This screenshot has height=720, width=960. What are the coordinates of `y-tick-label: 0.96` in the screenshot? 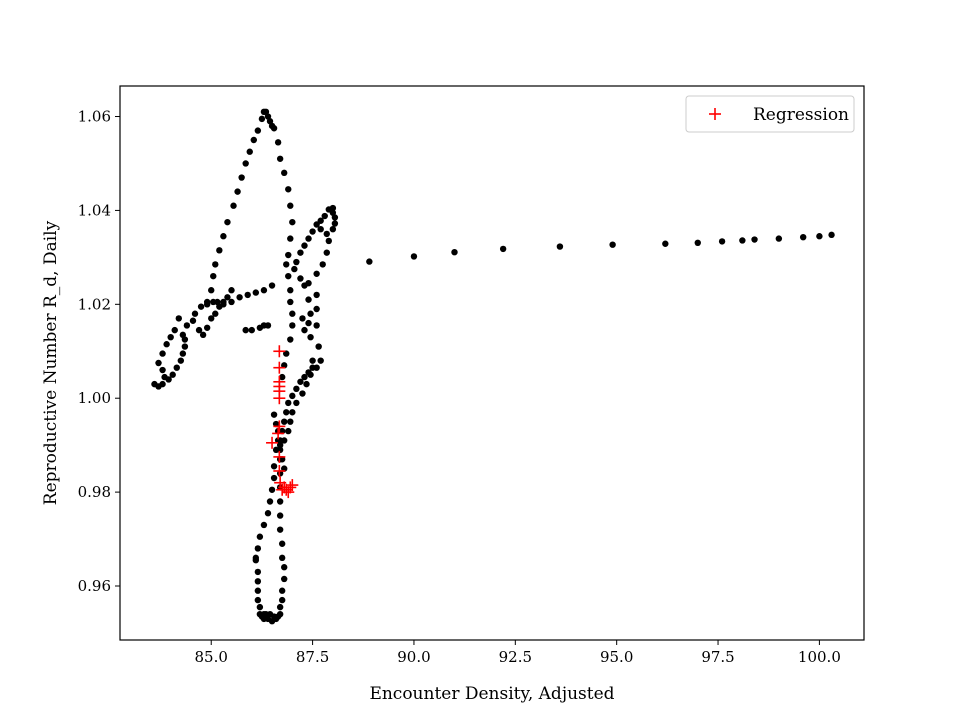 It's located at (94, 586).